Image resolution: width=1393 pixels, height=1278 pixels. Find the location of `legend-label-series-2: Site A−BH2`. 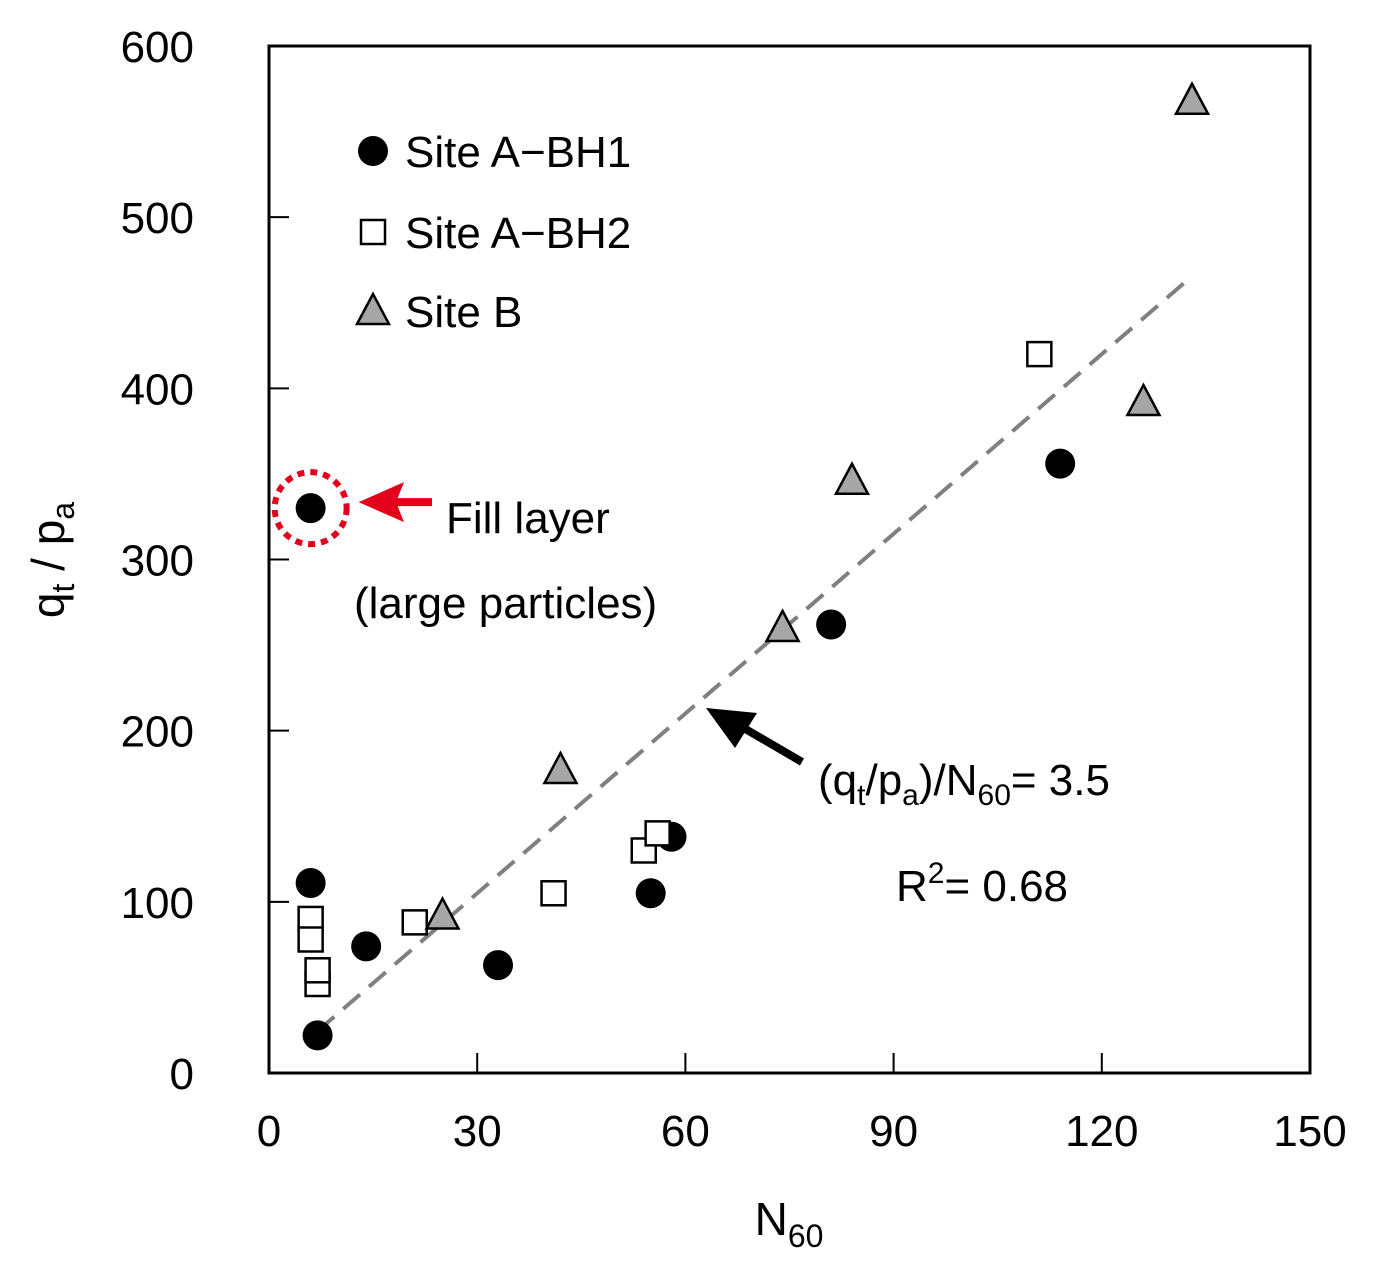

legend-label-series-2: Site A−BH2 is located at coordinates (518, 233).